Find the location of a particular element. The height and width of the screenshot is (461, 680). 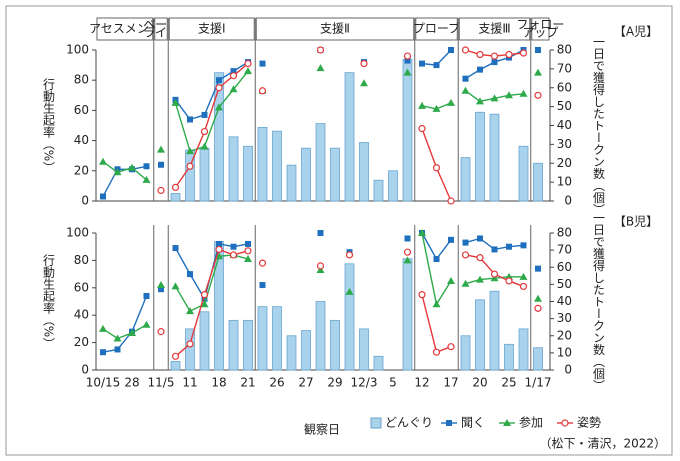

phase-label: 支援Ⅲ is located at coordinates (494, 29).